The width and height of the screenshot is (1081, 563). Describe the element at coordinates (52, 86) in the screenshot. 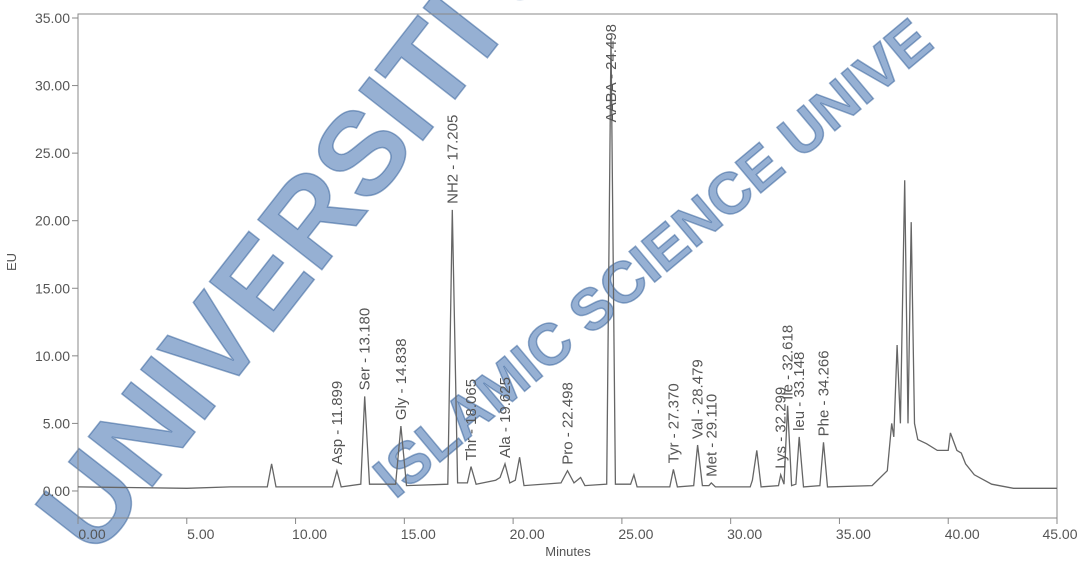

I see `y-tick-label: 30.00` at that location.